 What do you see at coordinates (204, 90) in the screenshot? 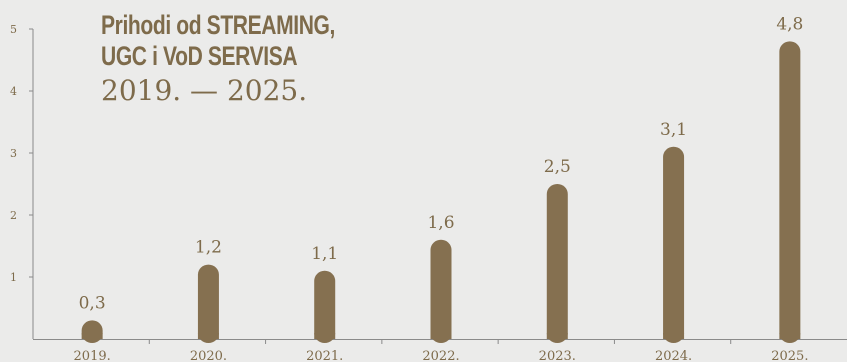
I see `chart-subtitle: 2019. — 2025.` at bounding box center [204, 90].